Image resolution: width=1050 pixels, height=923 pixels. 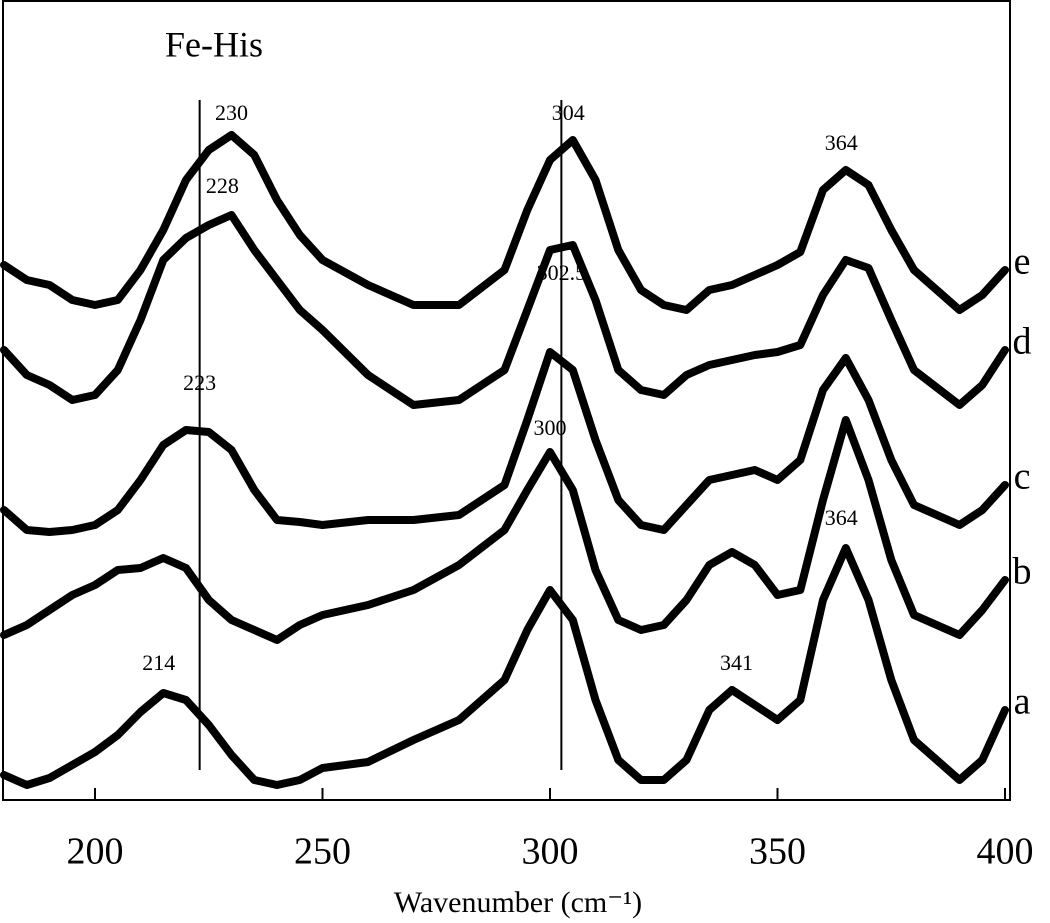 I want to click on x-tick-label: 300, so click(x=550, y=852).